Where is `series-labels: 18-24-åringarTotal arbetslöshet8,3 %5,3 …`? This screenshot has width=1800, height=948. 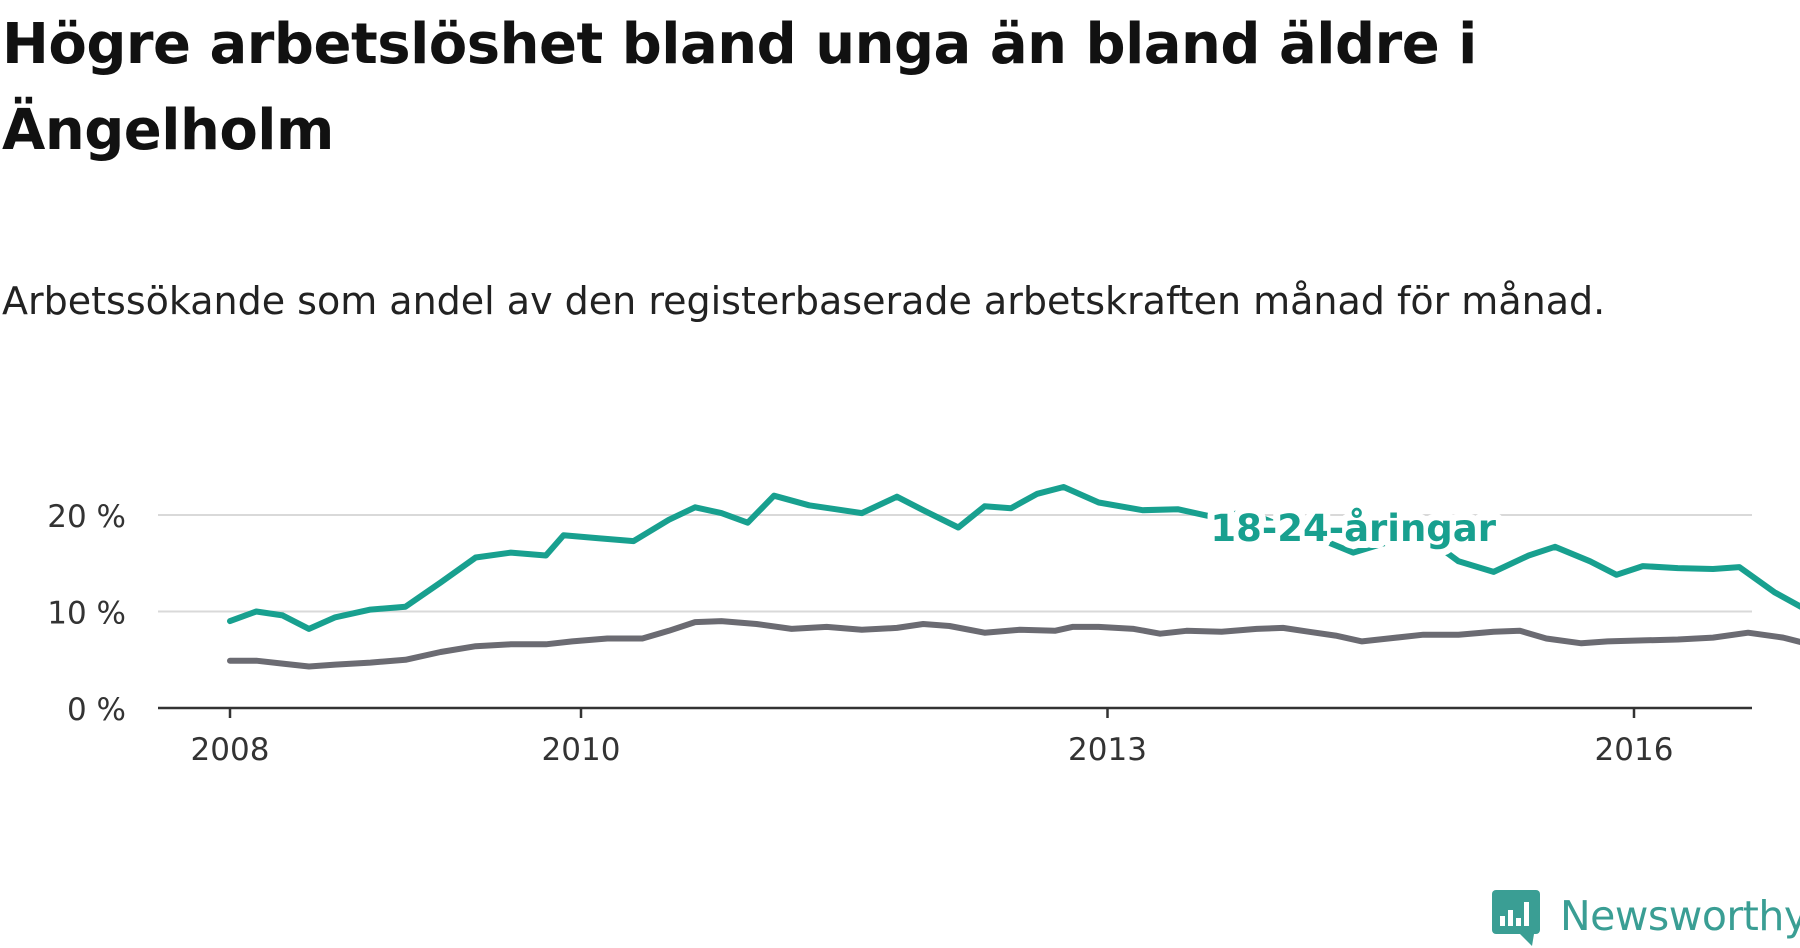
series-labels: 18-24-åringarTotal arbetslöshet8,3 %5,3 … is located at coordinates (1353, 528).